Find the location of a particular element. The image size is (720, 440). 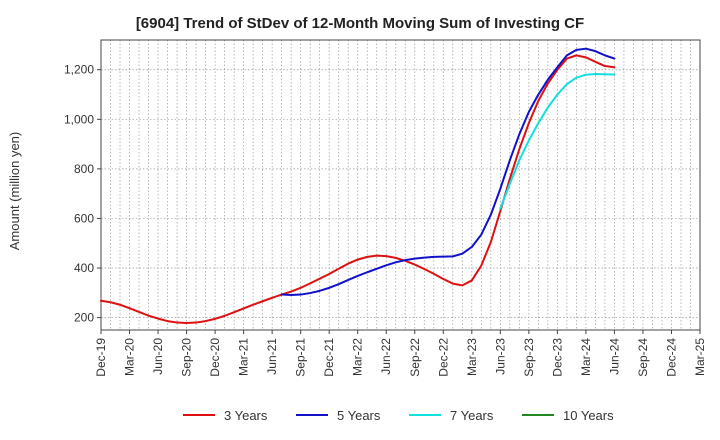

x-tick-label: Jun-22 is located at coordinates (386, 356).